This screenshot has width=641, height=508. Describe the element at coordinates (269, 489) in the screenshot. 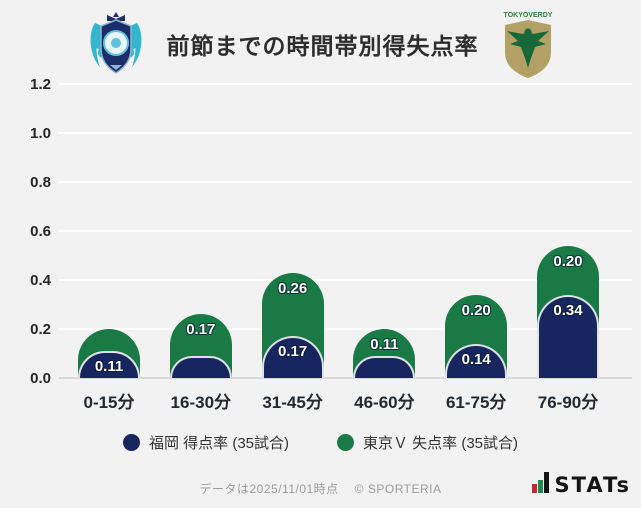

I see `data-date-note: データは2025/11/01時点` at that location.